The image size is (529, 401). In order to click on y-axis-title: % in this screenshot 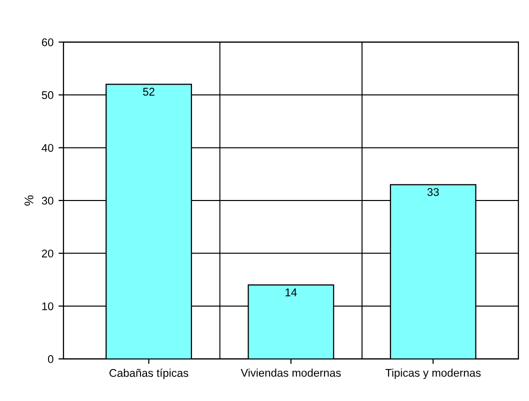, I will do `click(29, 200)`.